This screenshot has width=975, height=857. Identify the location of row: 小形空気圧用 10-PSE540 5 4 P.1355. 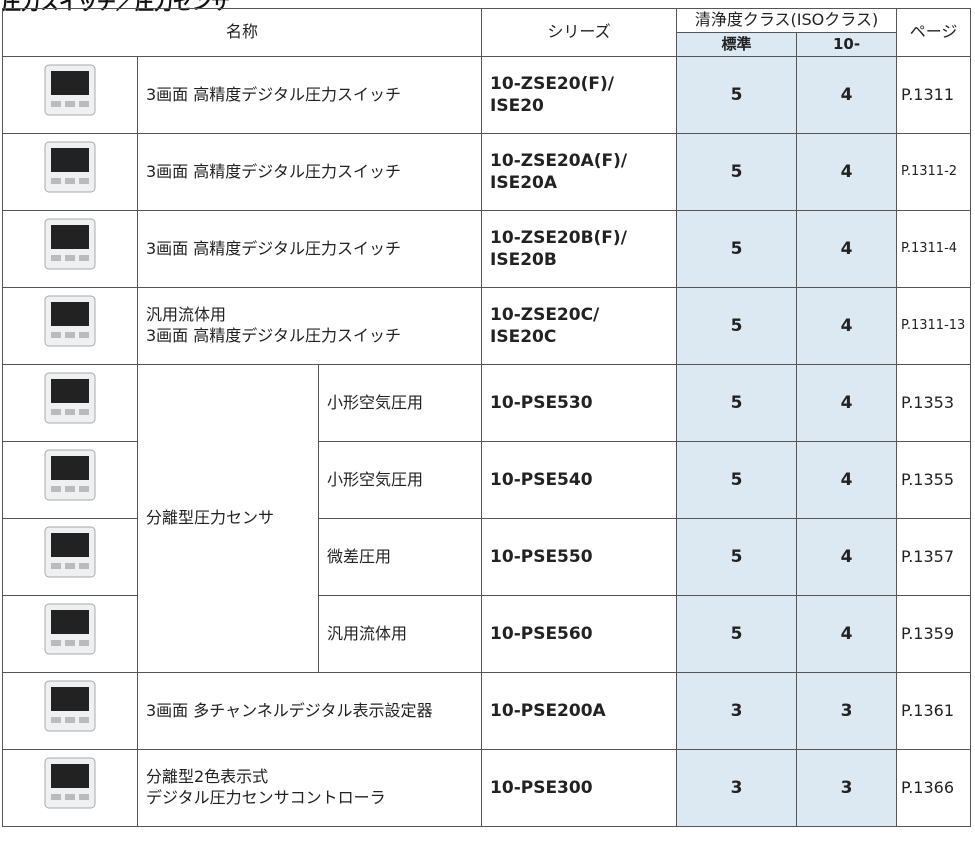
(487, 480).